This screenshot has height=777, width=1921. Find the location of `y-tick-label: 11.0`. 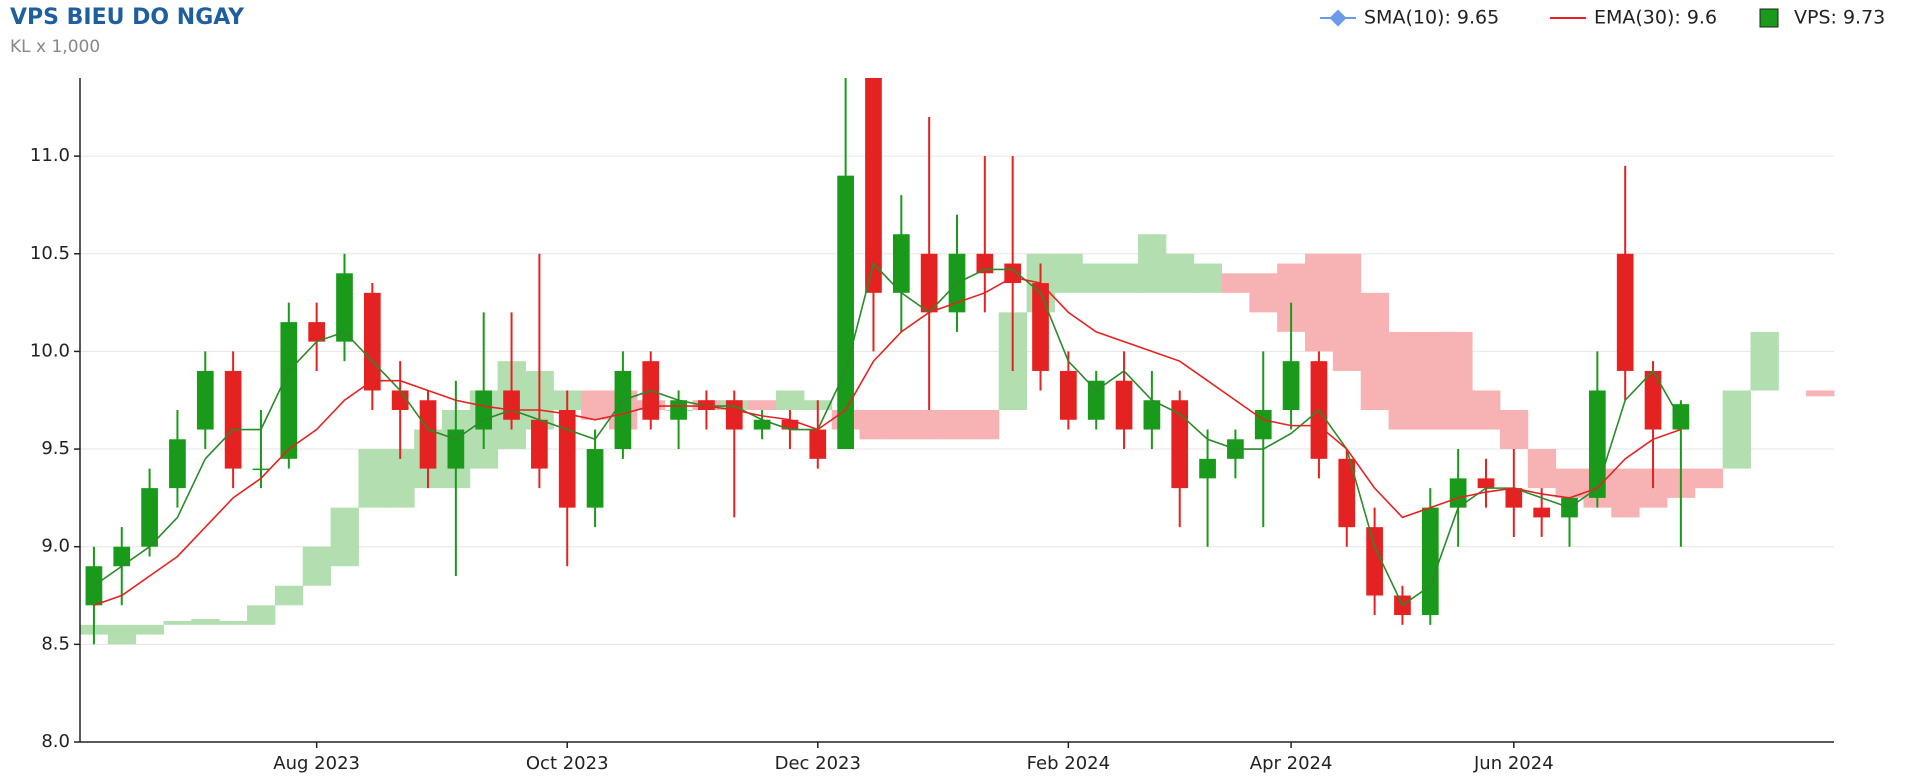

y-tick-label: 11.0 is located at coordinates (50, 155).